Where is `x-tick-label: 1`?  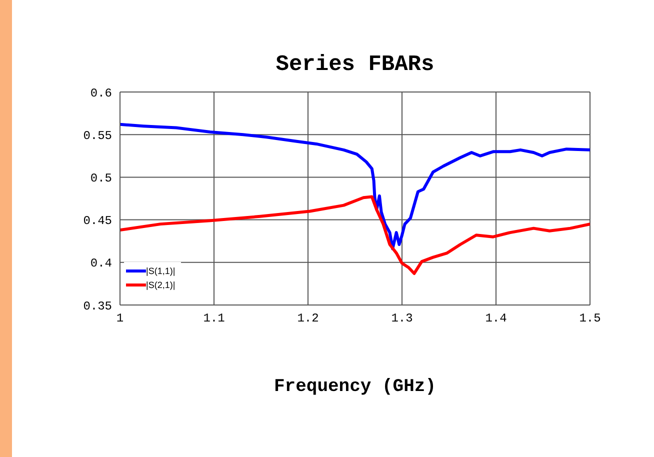
x-tick-label: 1 is located at coordinates (120, 319).